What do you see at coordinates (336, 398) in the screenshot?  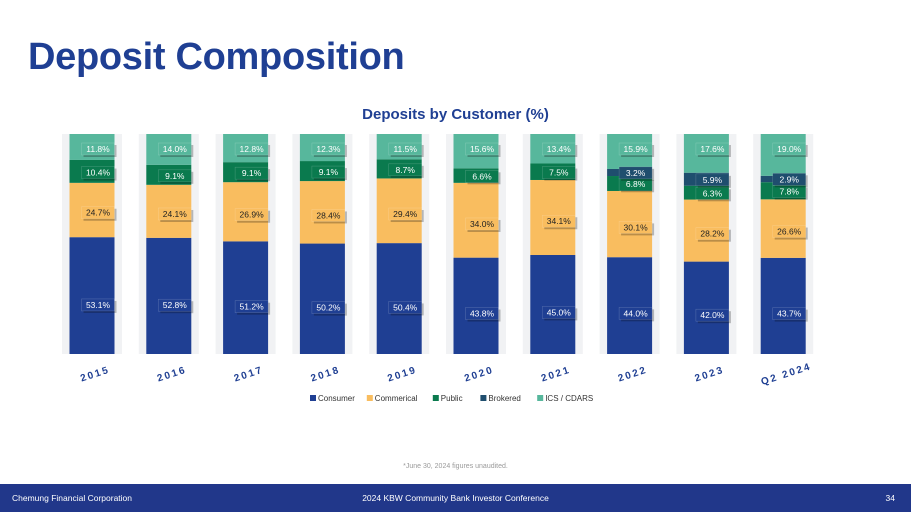 I see `legend-label: Consumer` at bounding box center [336, 398].